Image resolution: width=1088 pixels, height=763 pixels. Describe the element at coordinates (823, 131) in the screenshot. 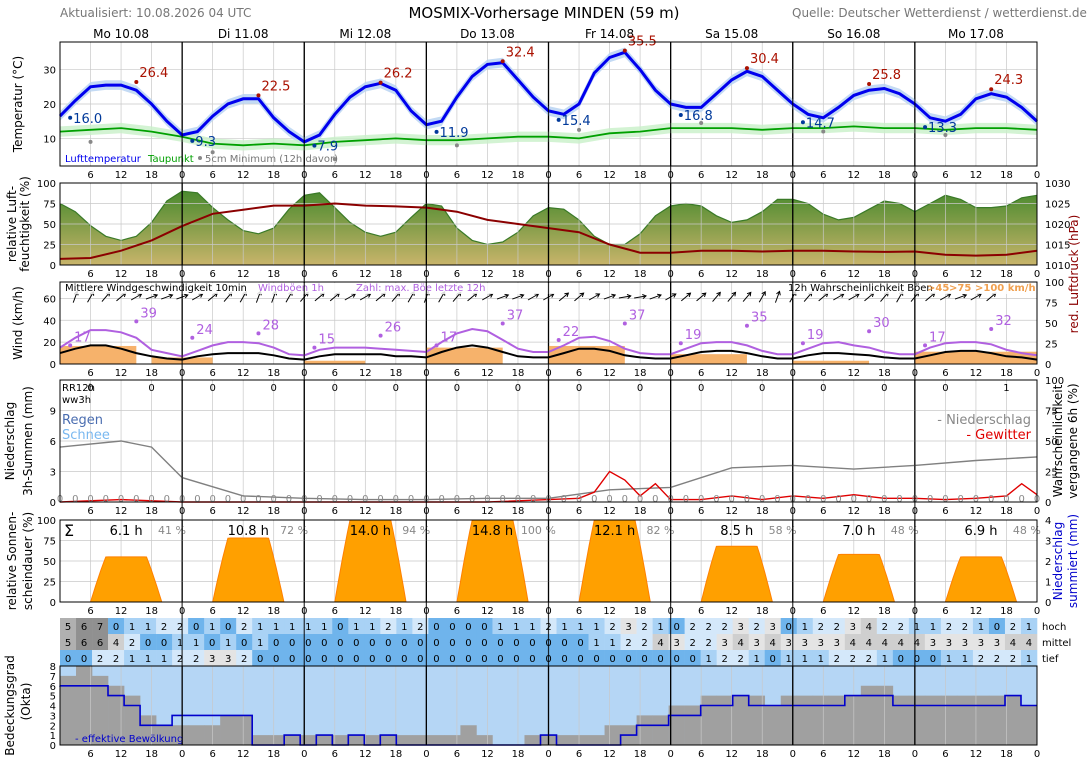

I see `ground-min-marker` at that location.